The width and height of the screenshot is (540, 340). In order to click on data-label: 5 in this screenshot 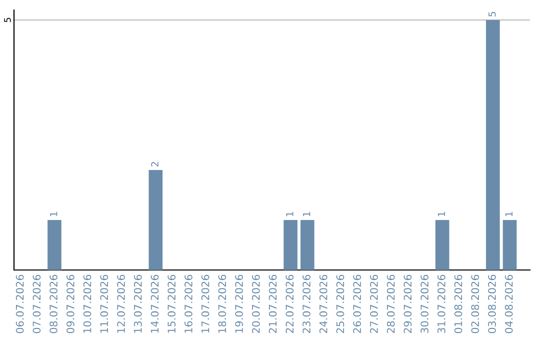, I will do `click(492, 14)`.